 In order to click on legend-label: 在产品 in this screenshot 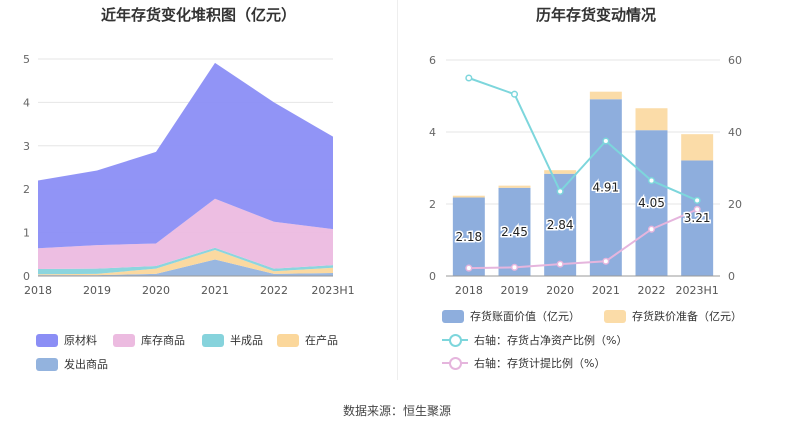, I will do `click(321, 340)`.